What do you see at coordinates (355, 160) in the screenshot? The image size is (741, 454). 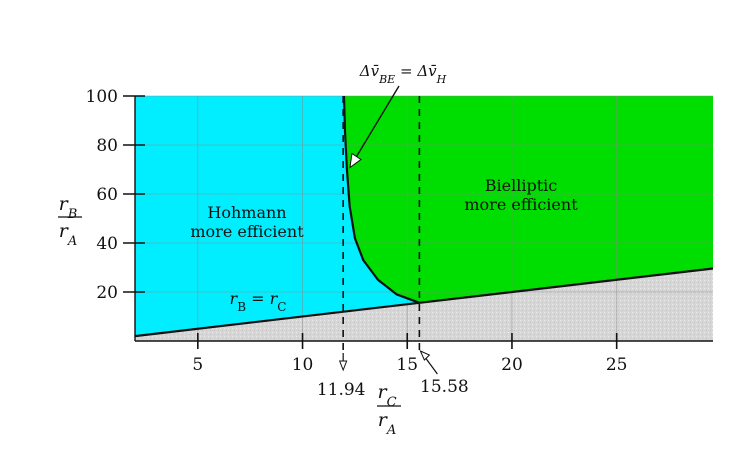 I see `dv-arrow-head` at bounding box center [355, 160].